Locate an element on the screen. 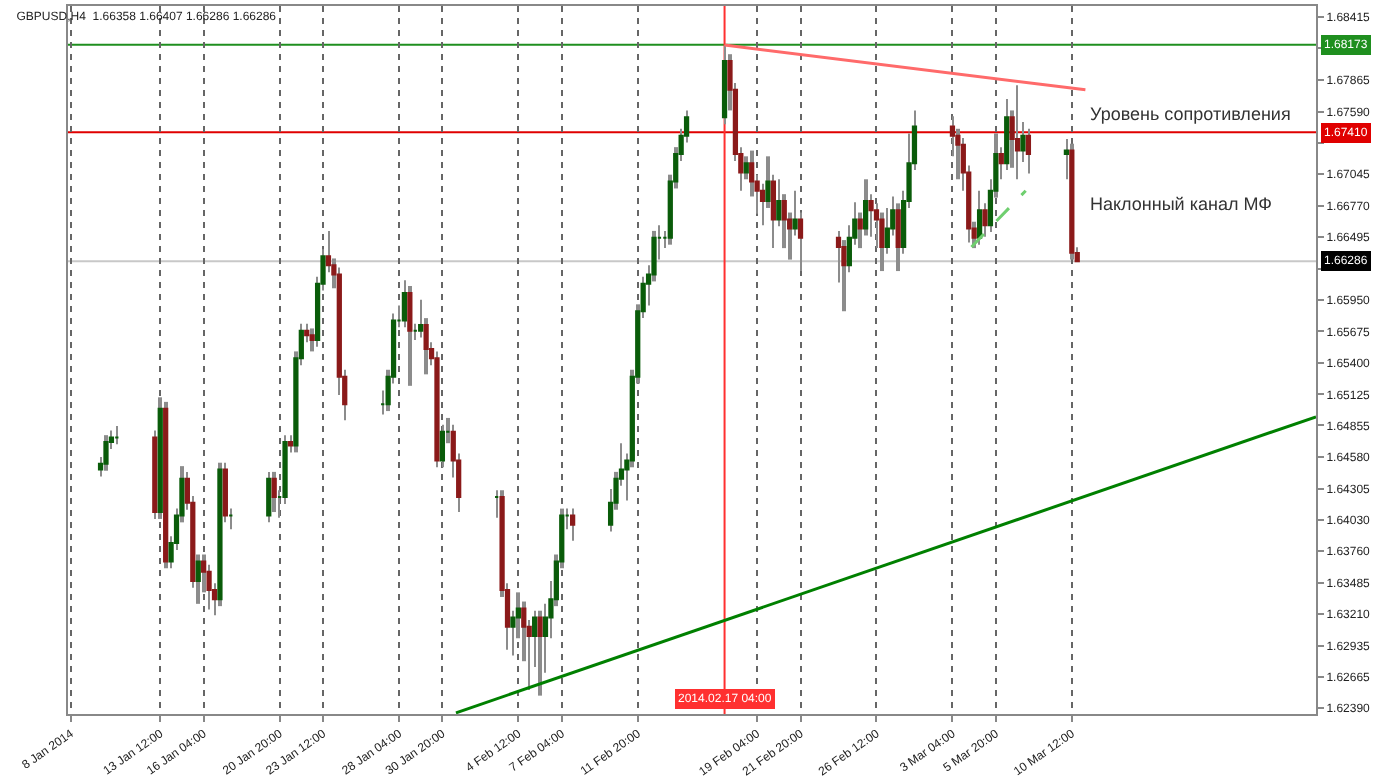 The image size is (1376, 784). annotation: Наклонный канал МФ is located at coordinates (1181, 204).